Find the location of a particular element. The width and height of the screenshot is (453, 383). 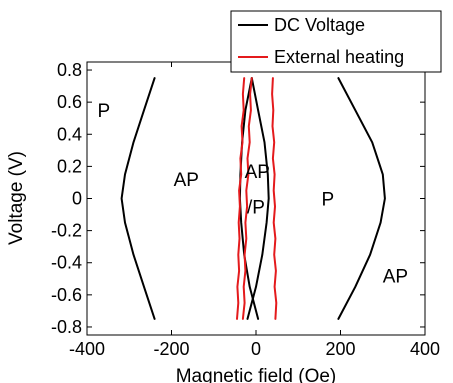

y-tick-label: -0.2 is located at coordinates (66, 231).